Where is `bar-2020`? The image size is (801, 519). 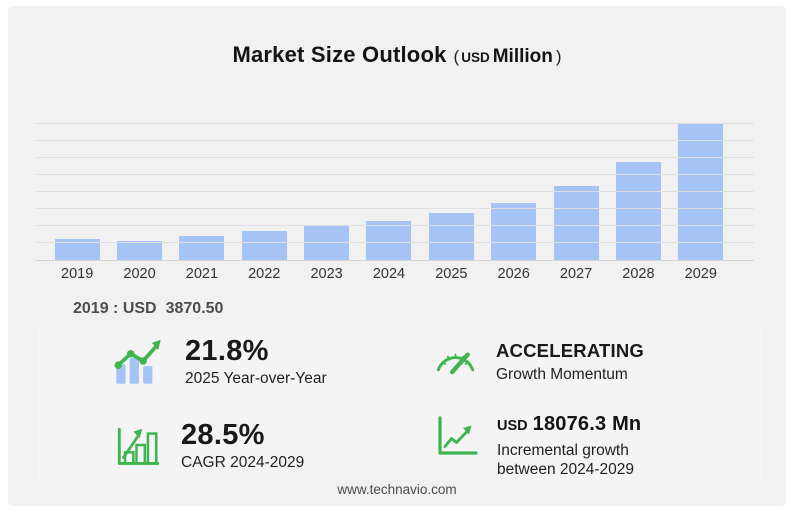
bar-2020 is located at coordinates (140, 192).